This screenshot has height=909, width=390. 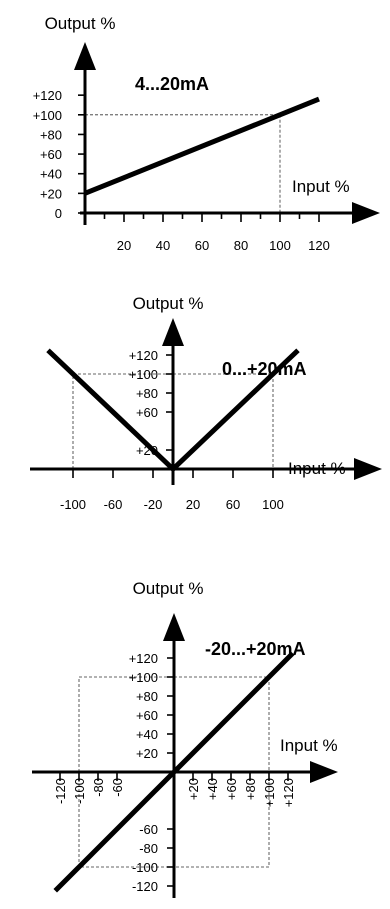 What do you see at coordinates (148, 848) in the screenshot?
I see `y-tick-label: -80` at bounding box center [148, 848].